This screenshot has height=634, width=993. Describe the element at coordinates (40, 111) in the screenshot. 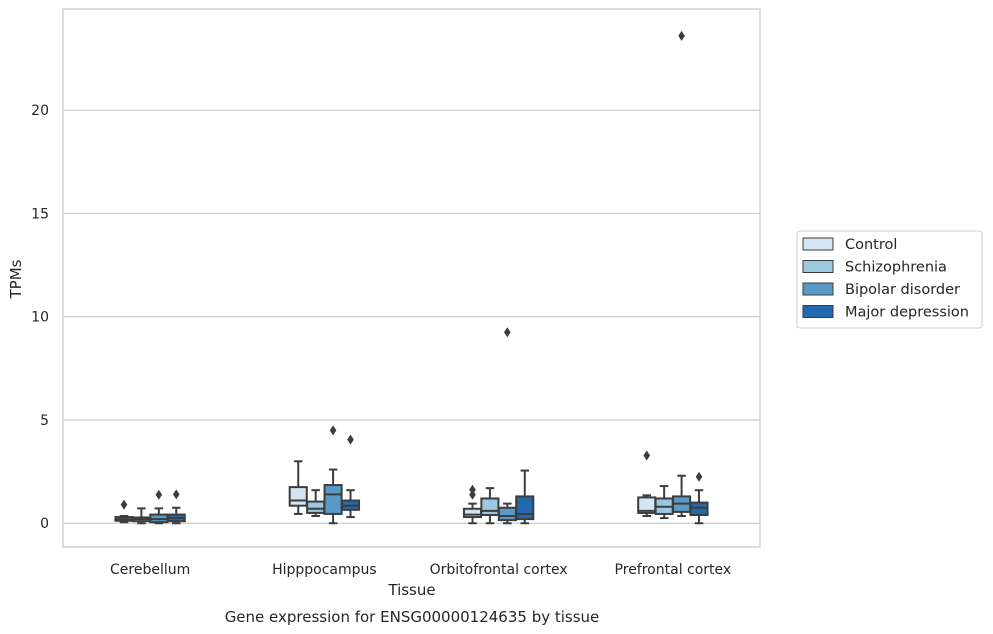

I see `y-tick-label: 20` at that location.